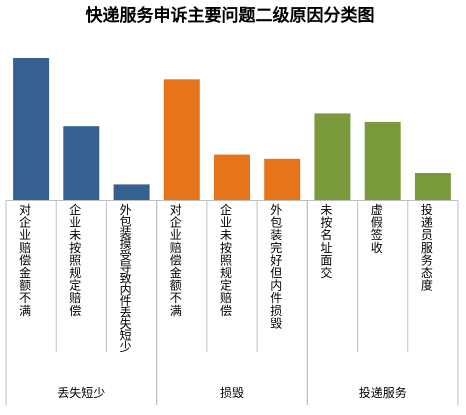 This screenshot has width=466, height=415. I want to click on category-label: 未按名址面交, so click(326, 241).